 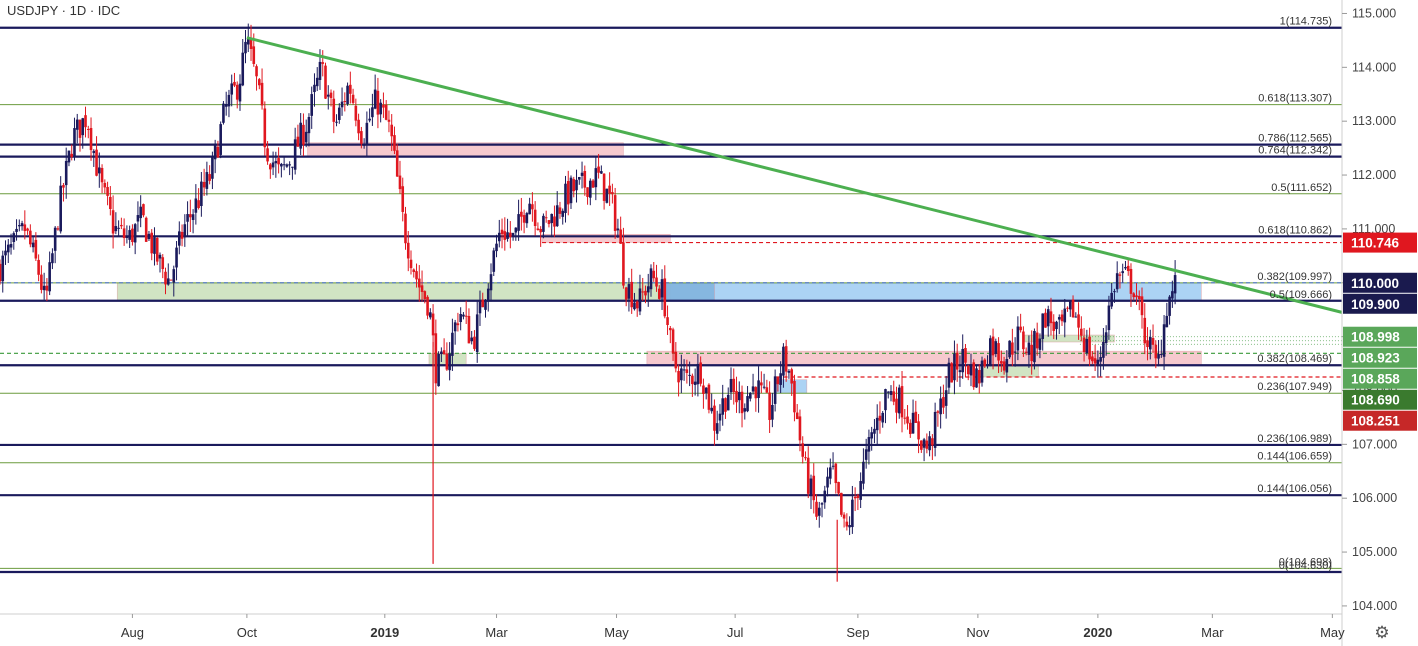 I want to click on price-tag-label: 110.746, so click(x=1375, y=243).